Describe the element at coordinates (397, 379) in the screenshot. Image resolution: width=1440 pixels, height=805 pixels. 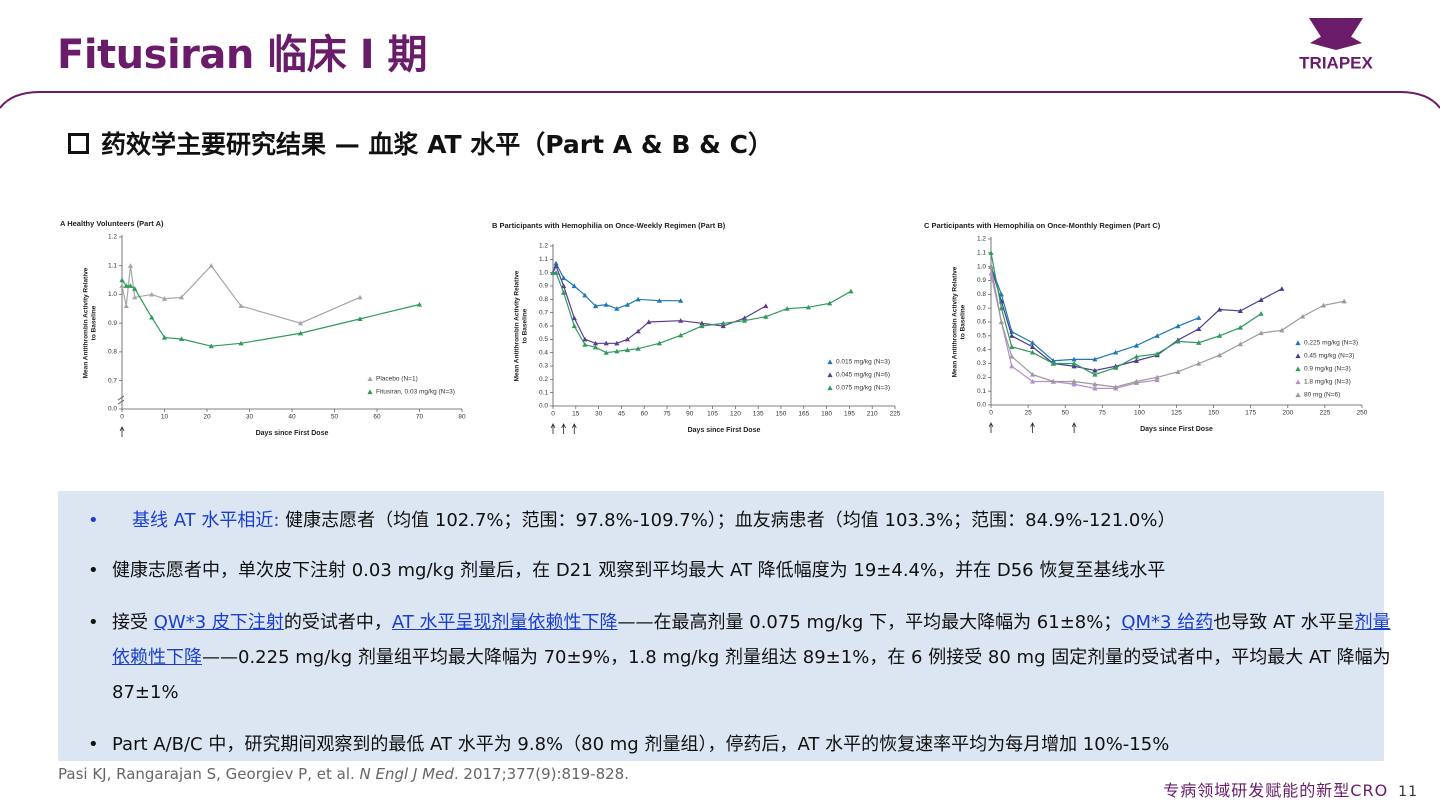
I see `legend-label: Placebo (N=1)` at that location.